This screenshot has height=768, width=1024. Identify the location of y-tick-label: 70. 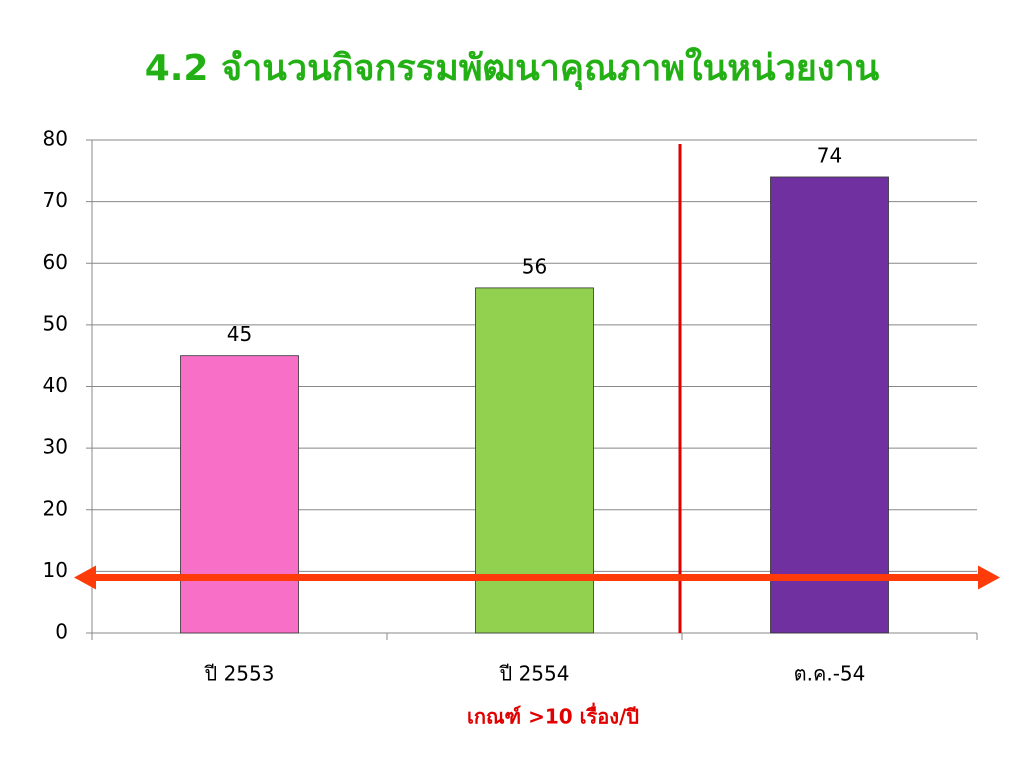
(55, 200).